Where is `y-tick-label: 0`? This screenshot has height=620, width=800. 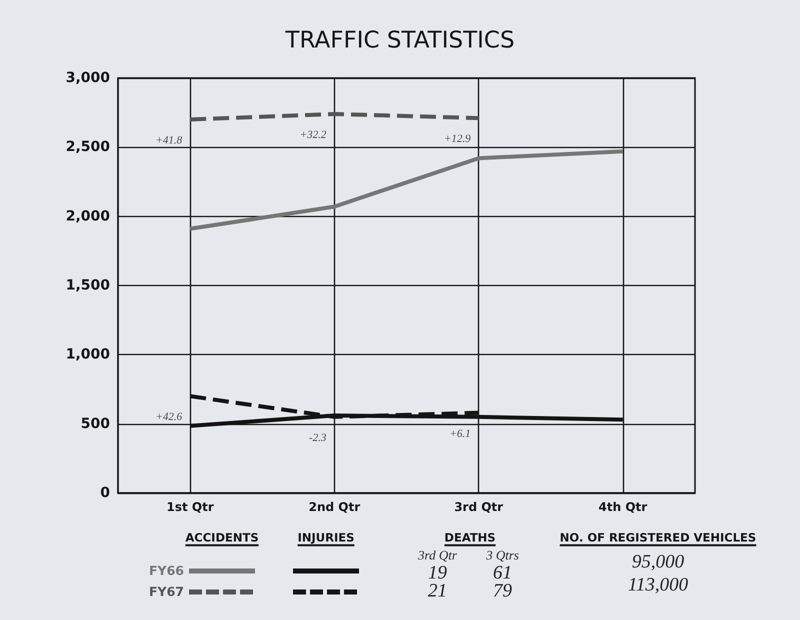
y-tick-label: 0 is located at coordinates (105, 493).